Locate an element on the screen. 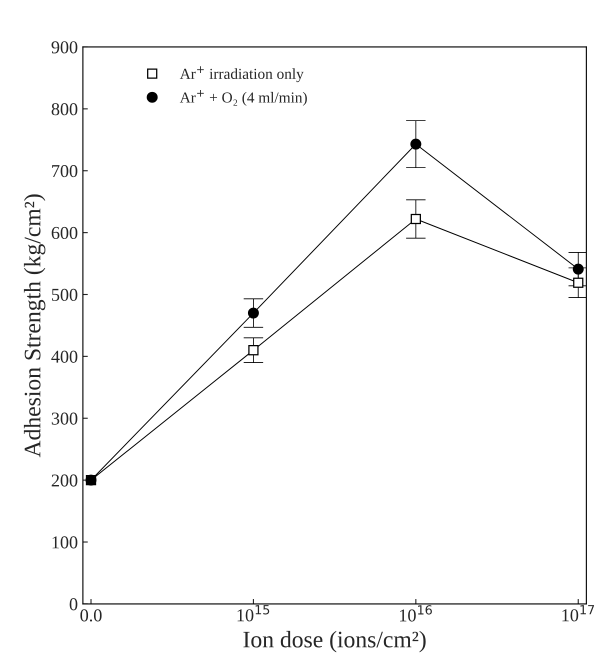 The image size is (614, 671). x-tick-label: 10$^{16}$ is located at coordinates (416, 613).